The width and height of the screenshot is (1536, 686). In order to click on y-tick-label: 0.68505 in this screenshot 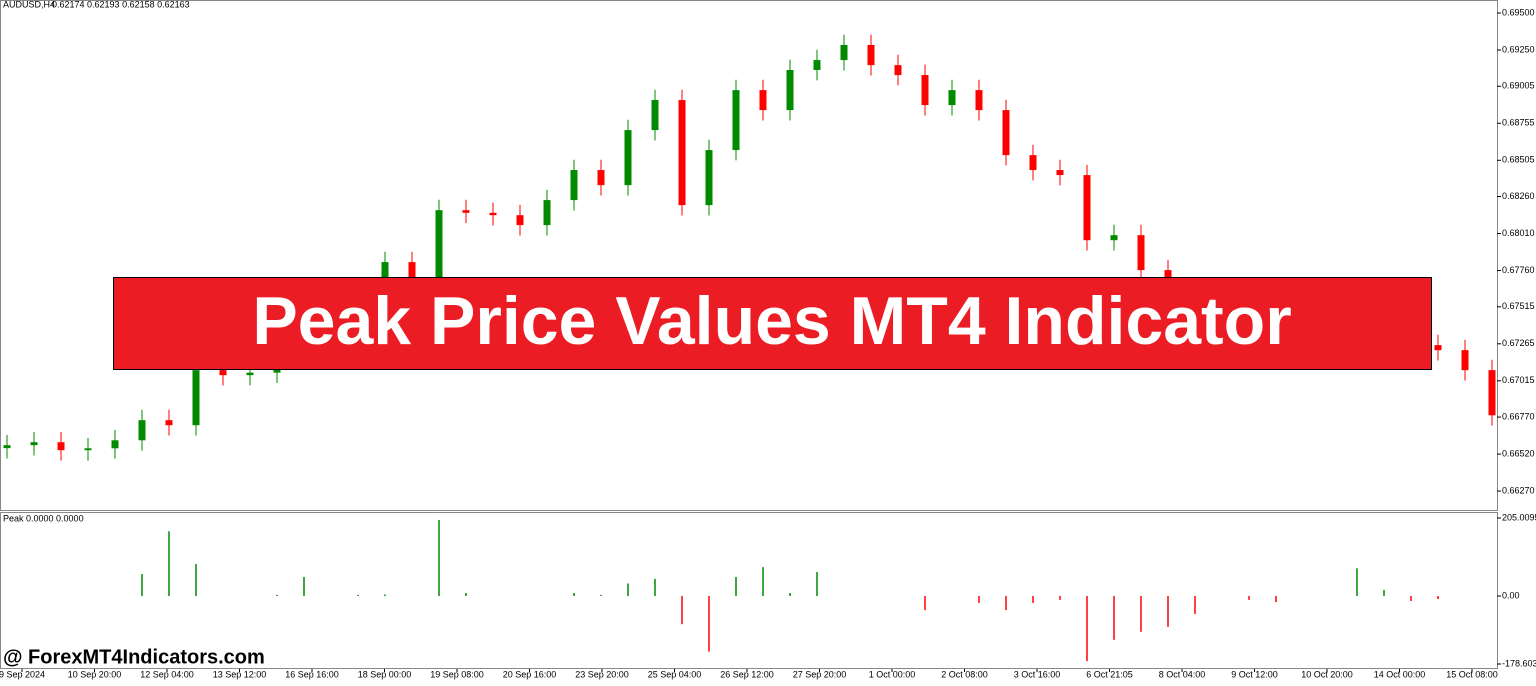, I will do `click(1518, 160)`.